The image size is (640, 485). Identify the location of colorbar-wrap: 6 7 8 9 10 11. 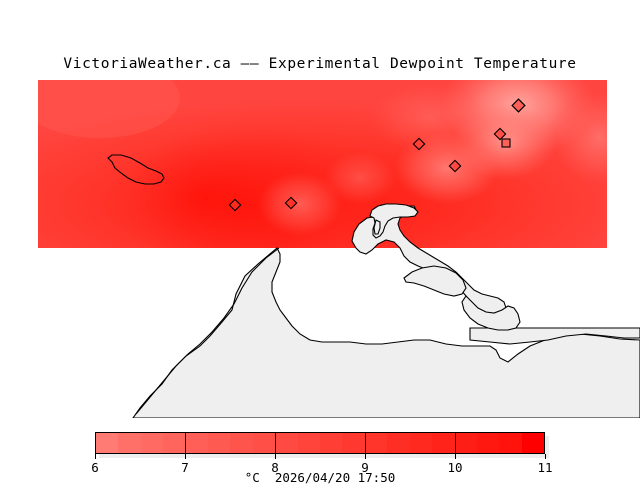
(322, 453).